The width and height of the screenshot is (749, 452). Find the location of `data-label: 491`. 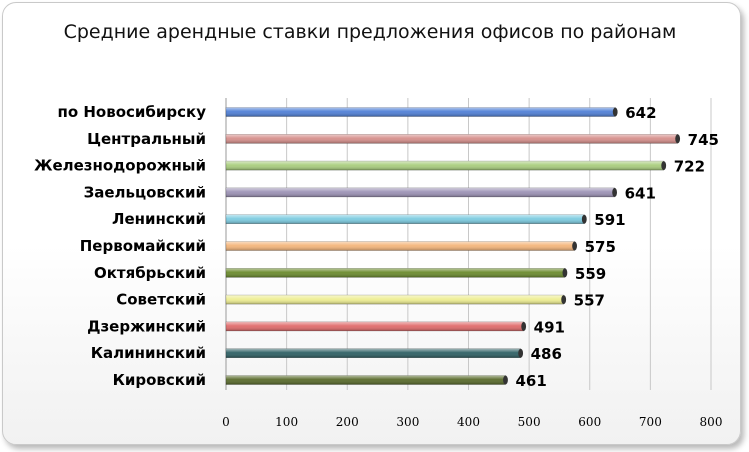

data-label: 491 is located at coordinates (549, 327).